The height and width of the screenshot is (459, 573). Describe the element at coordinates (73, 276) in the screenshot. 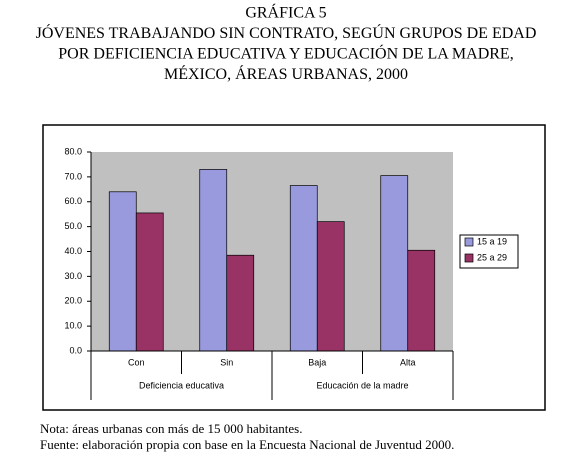

I see `y-tick-label: 30.0` at that location.